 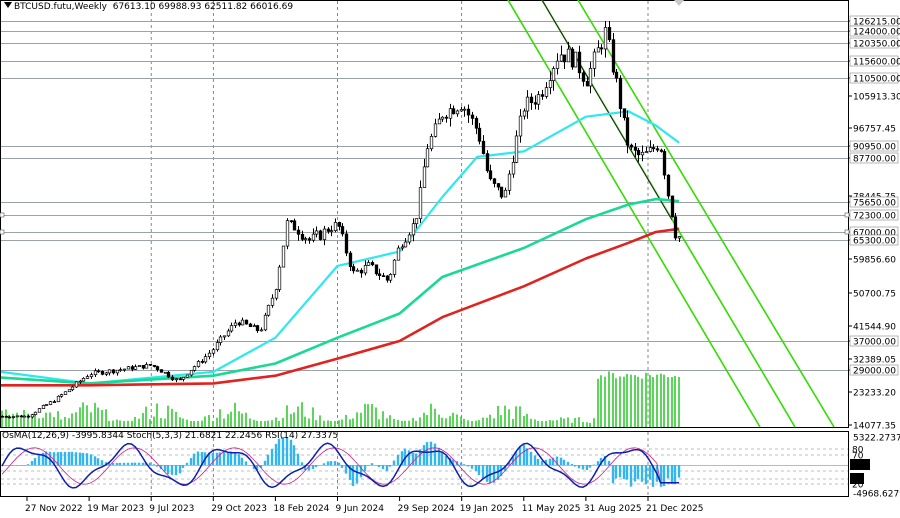 What do you see at coordinates (876, 23) in the screenshot?
I see `price-tick-label: 126215.00` at bounding box center [876, 23].